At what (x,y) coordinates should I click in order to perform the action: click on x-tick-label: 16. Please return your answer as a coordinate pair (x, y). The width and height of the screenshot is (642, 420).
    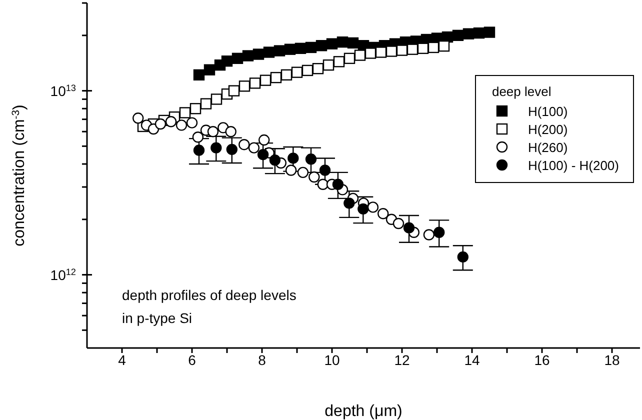
    Looking at the image, I should click on (542, 360).